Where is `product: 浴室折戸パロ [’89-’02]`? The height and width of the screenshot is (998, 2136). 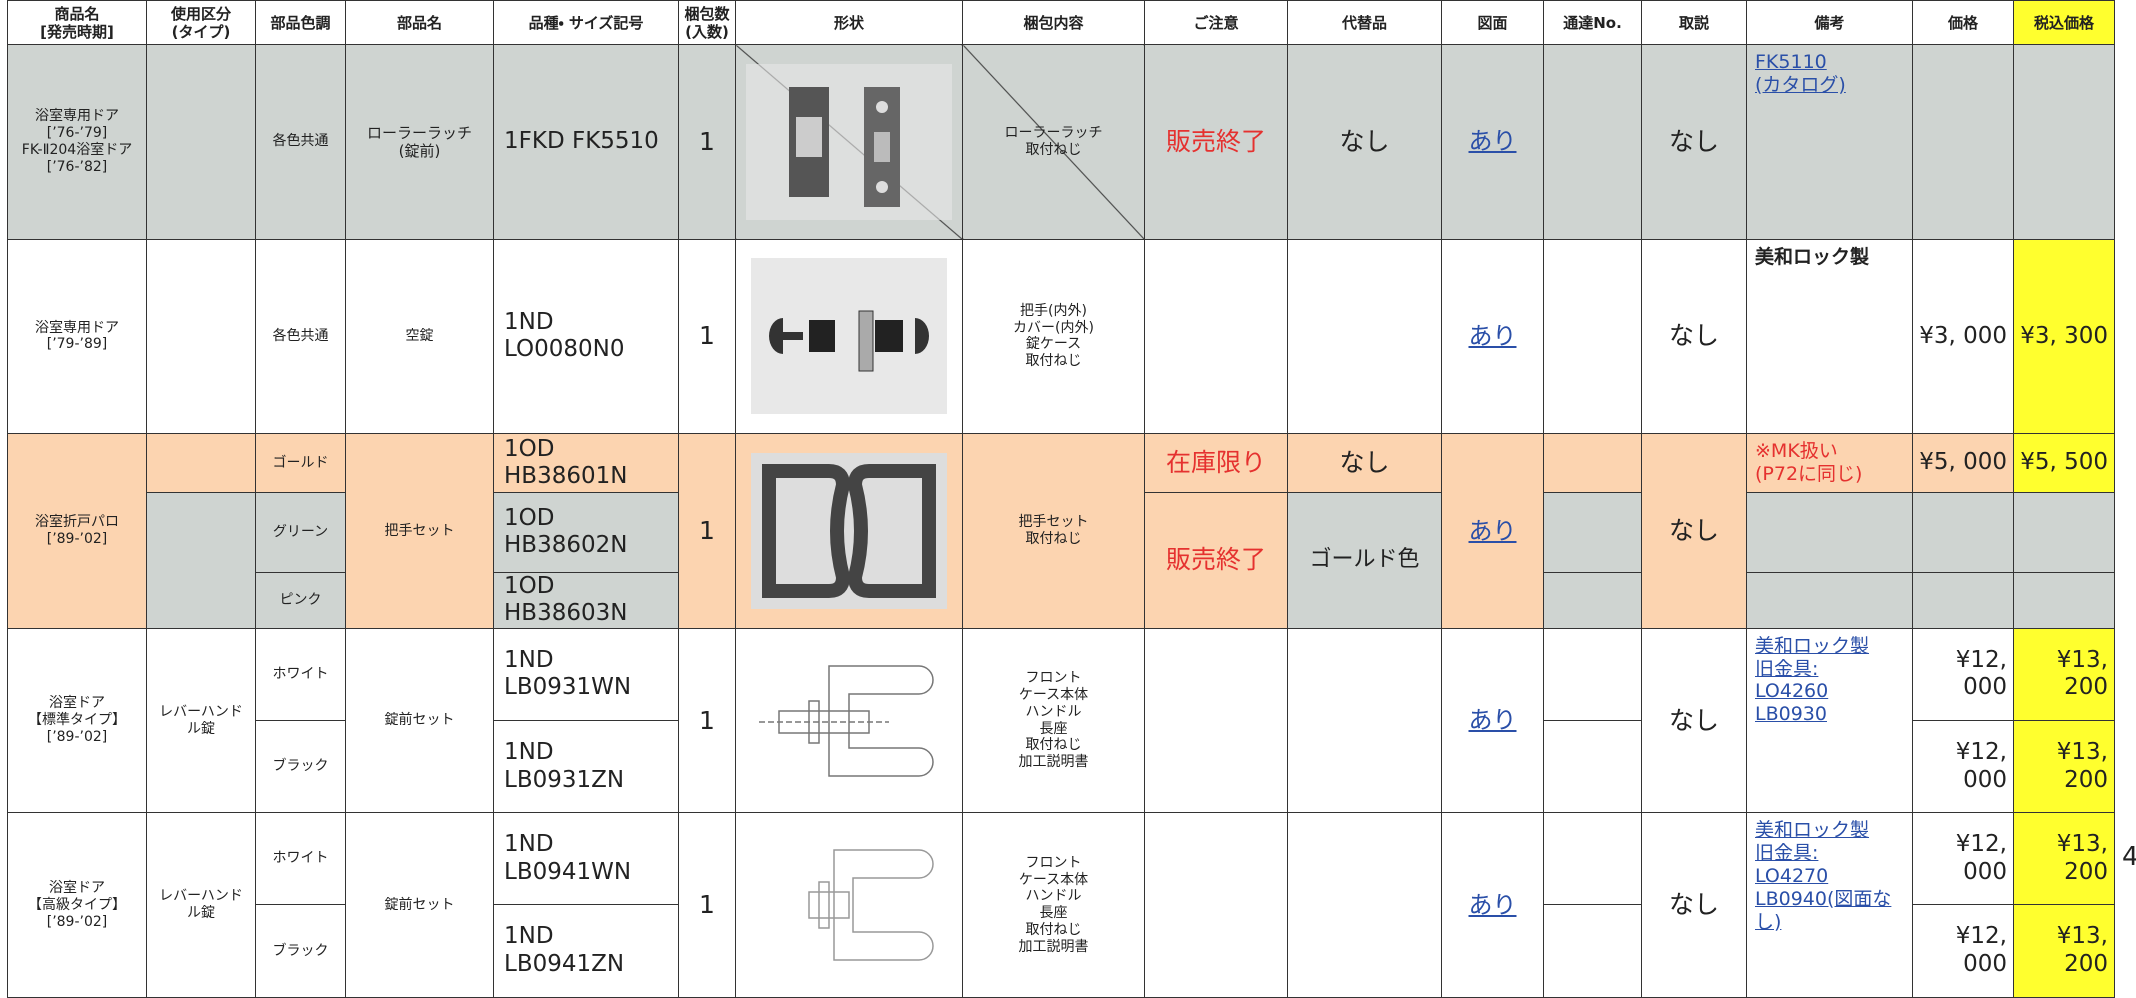 product: 浴室折戸パロ [’89-’02] is located at coordinates (77, 531).